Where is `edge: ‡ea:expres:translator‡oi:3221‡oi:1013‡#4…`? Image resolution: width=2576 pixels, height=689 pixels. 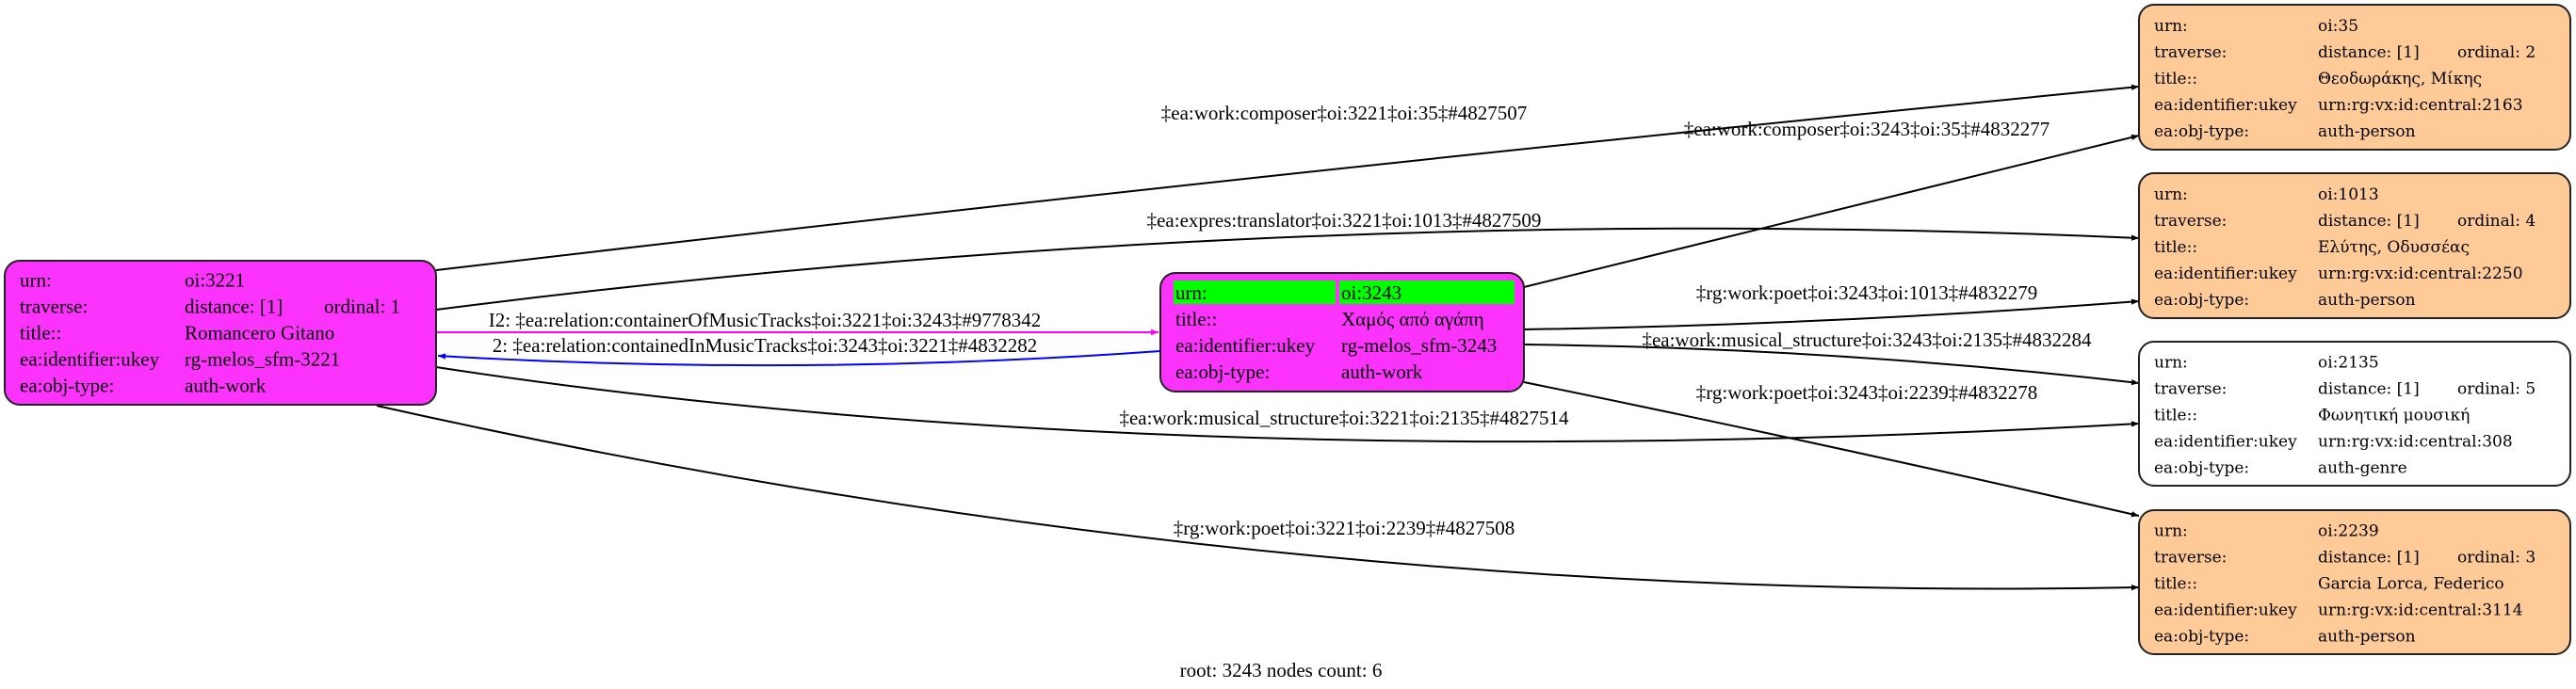
edge: ‡ea:expres:translator‡oi:3221‡oi:1013‡#4… is located at coordinates (1287, 260).